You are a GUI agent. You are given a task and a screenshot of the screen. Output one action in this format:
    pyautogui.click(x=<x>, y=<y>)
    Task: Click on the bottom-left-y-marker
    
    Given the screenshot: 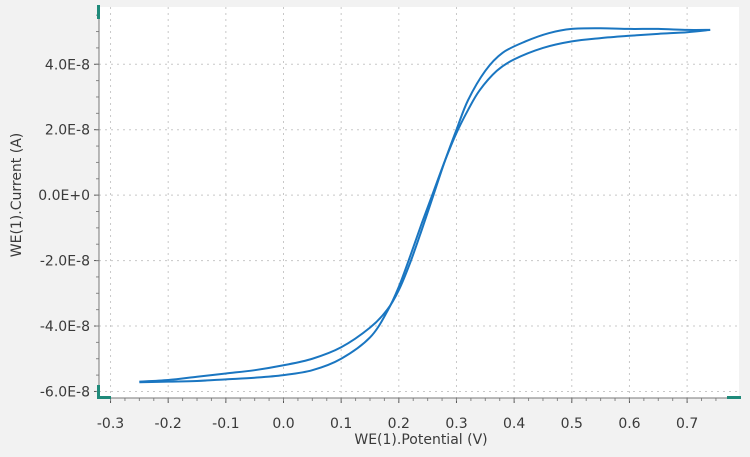 What is the action you would take?
    pyautogui.click(x=98, y=392)
    